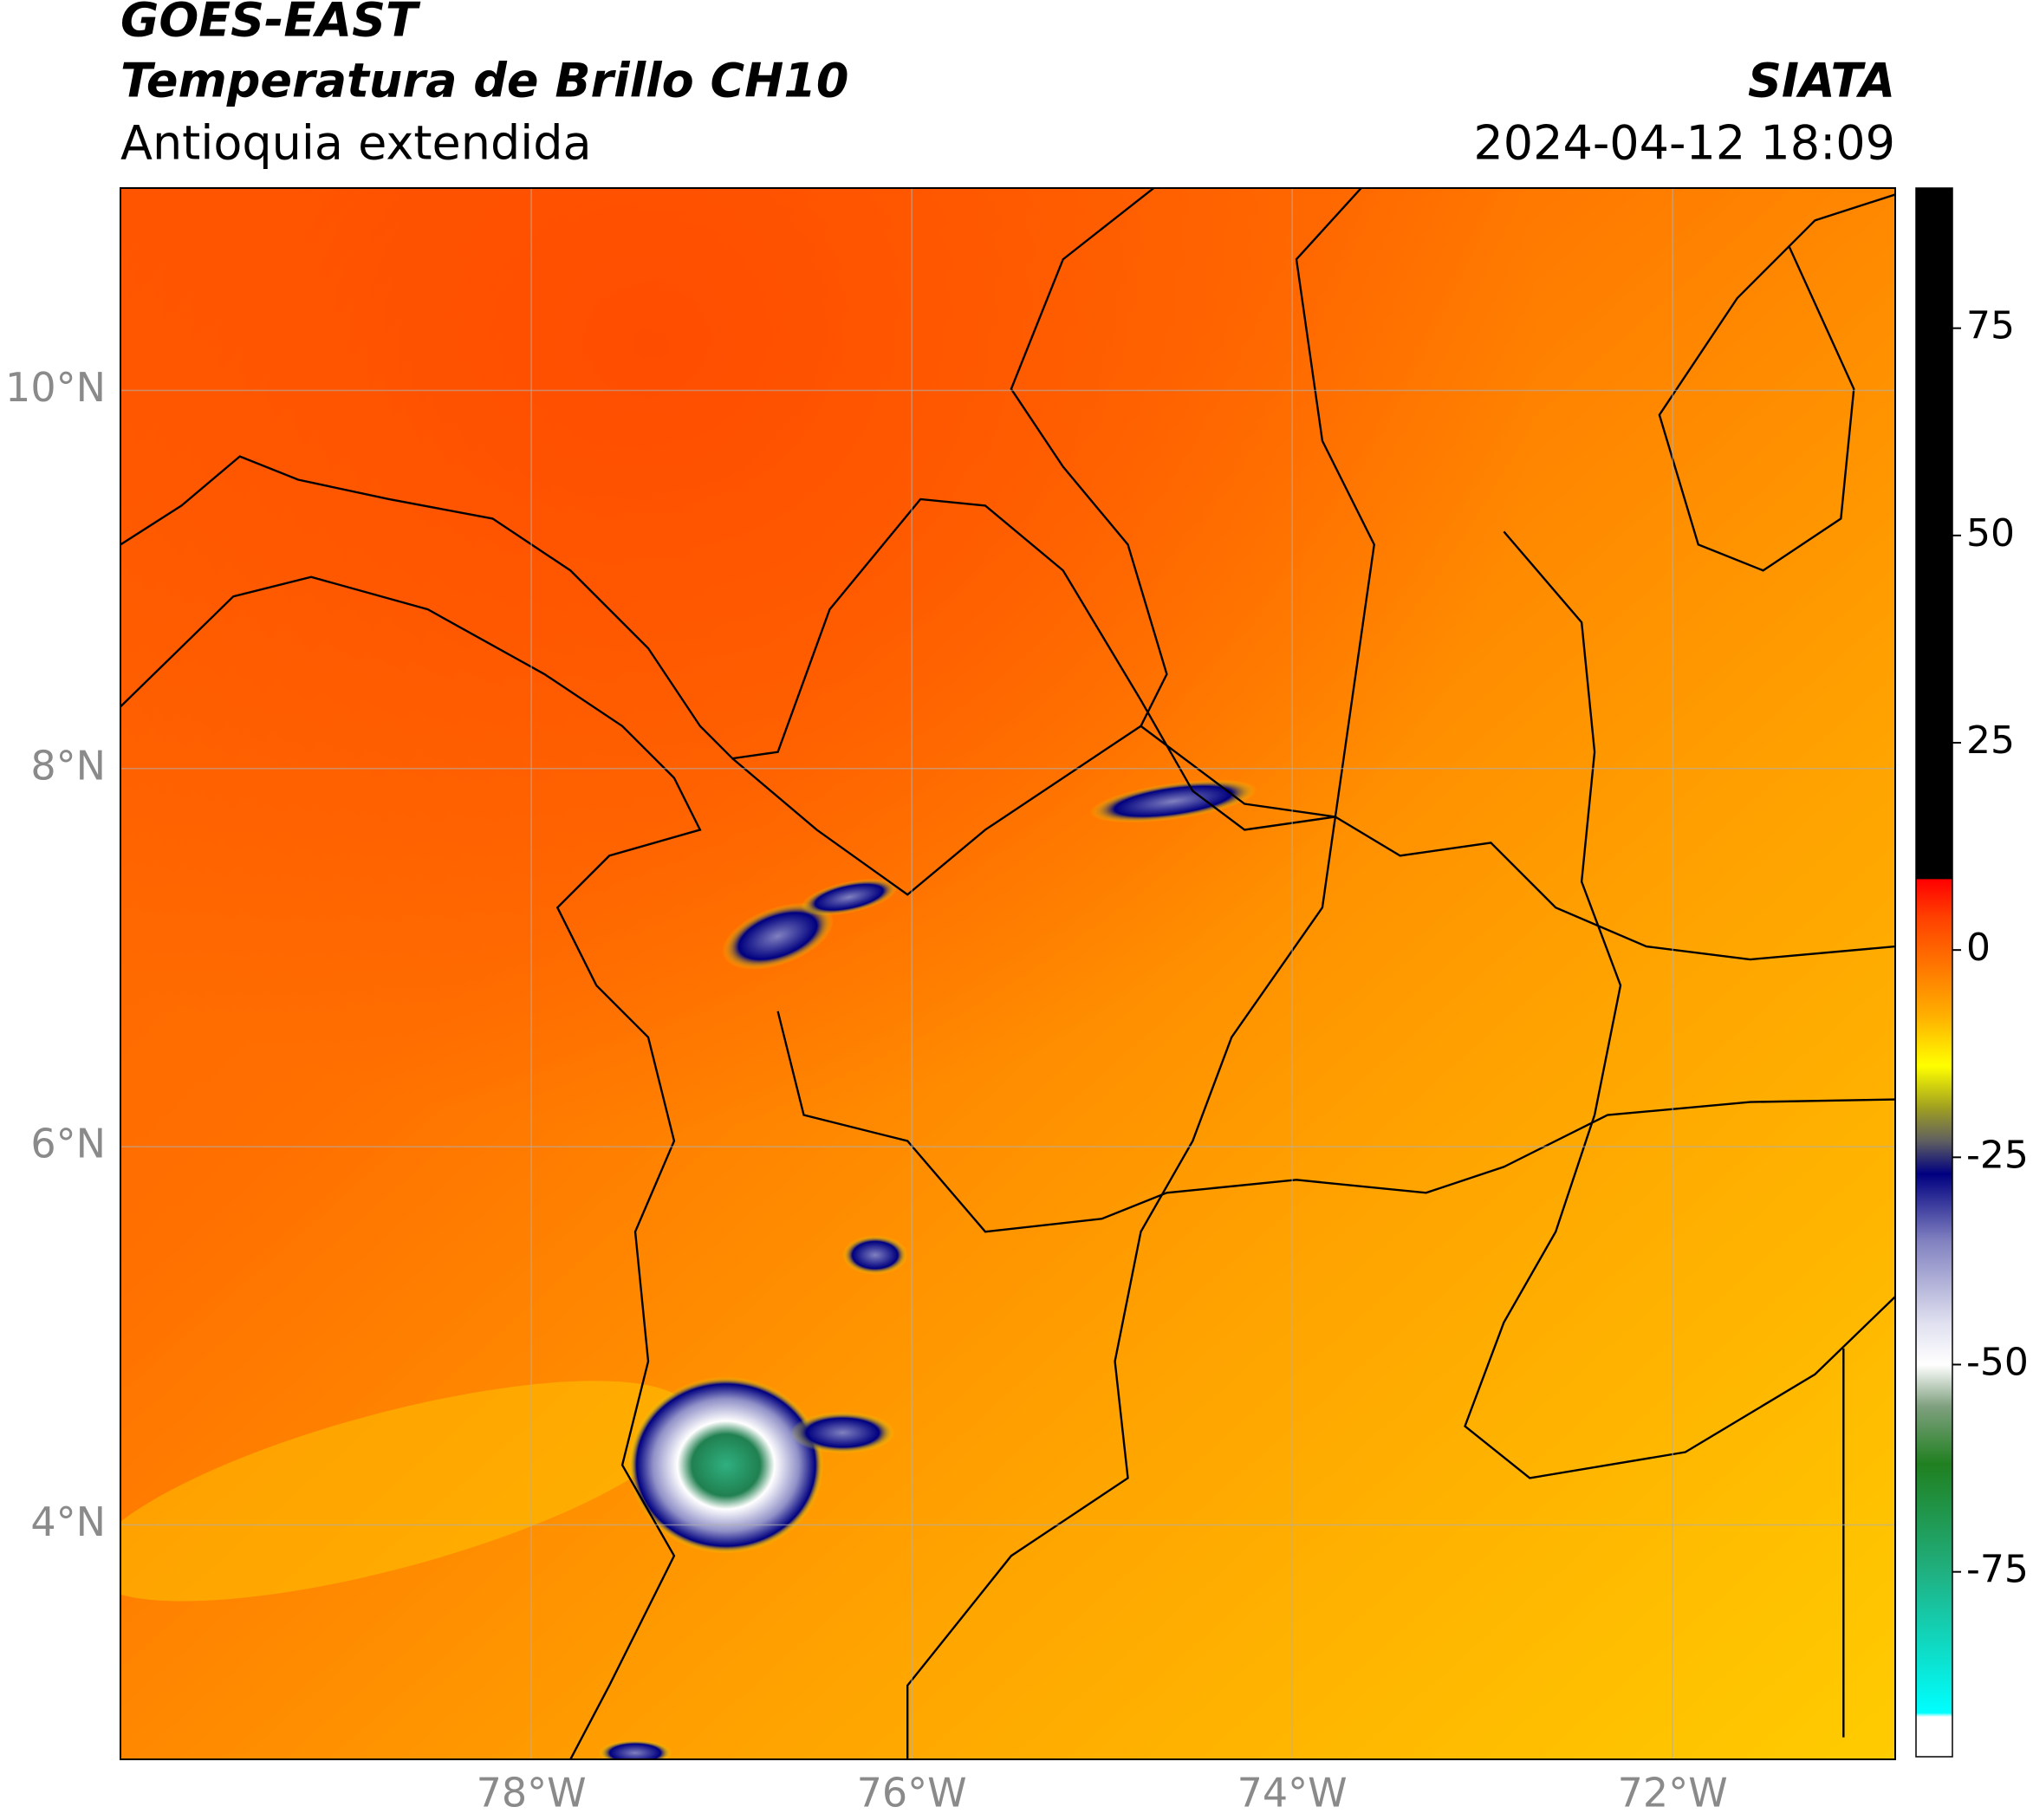 Image resolution: width=2033 pixels, height=1820 pixels. I want to click on colorbar-tick-label: 0, so click(1978, 948).